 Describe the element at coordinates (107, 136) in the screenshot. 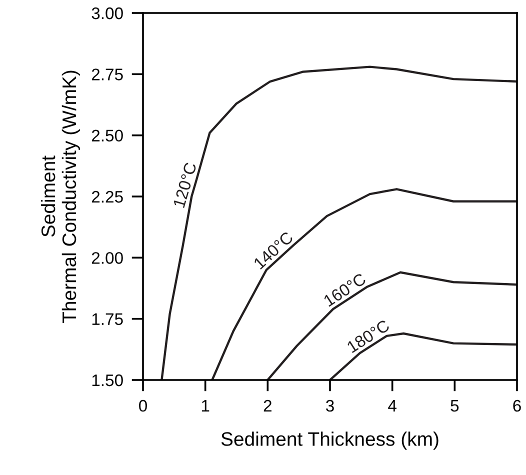

I see `y-tick-label: 2.50` at that location.